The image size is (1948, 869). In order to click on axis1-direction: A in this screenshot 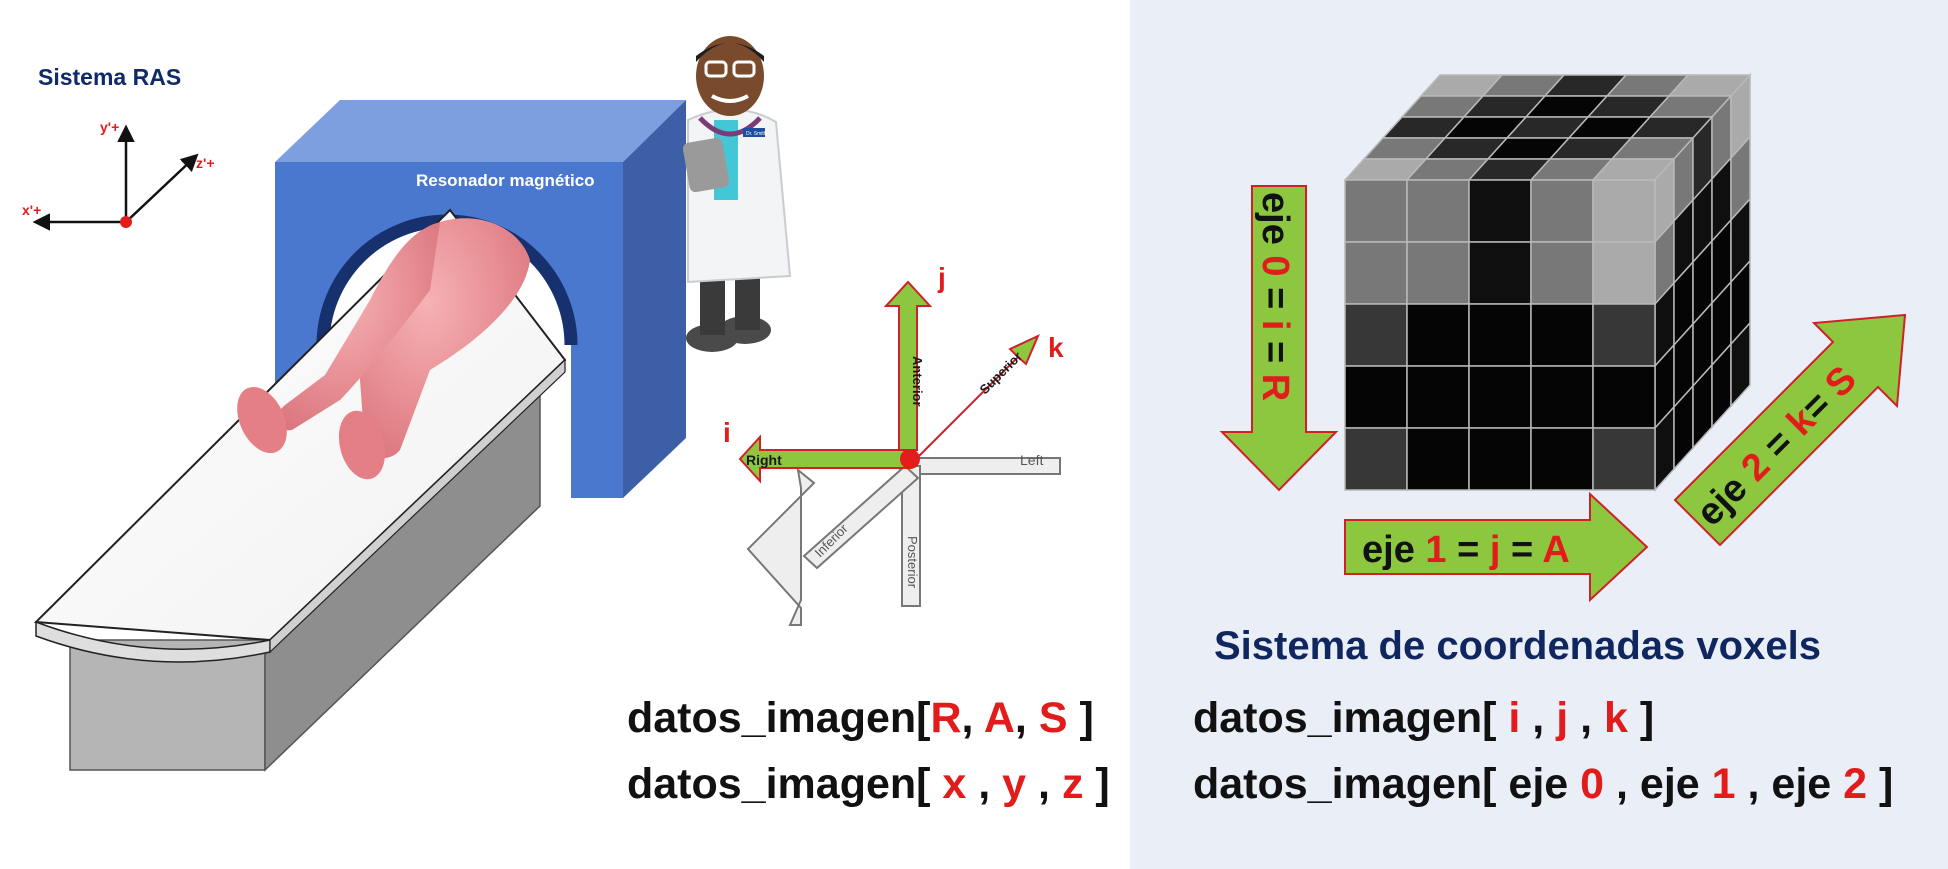, I will do `click(1555, 550)`.